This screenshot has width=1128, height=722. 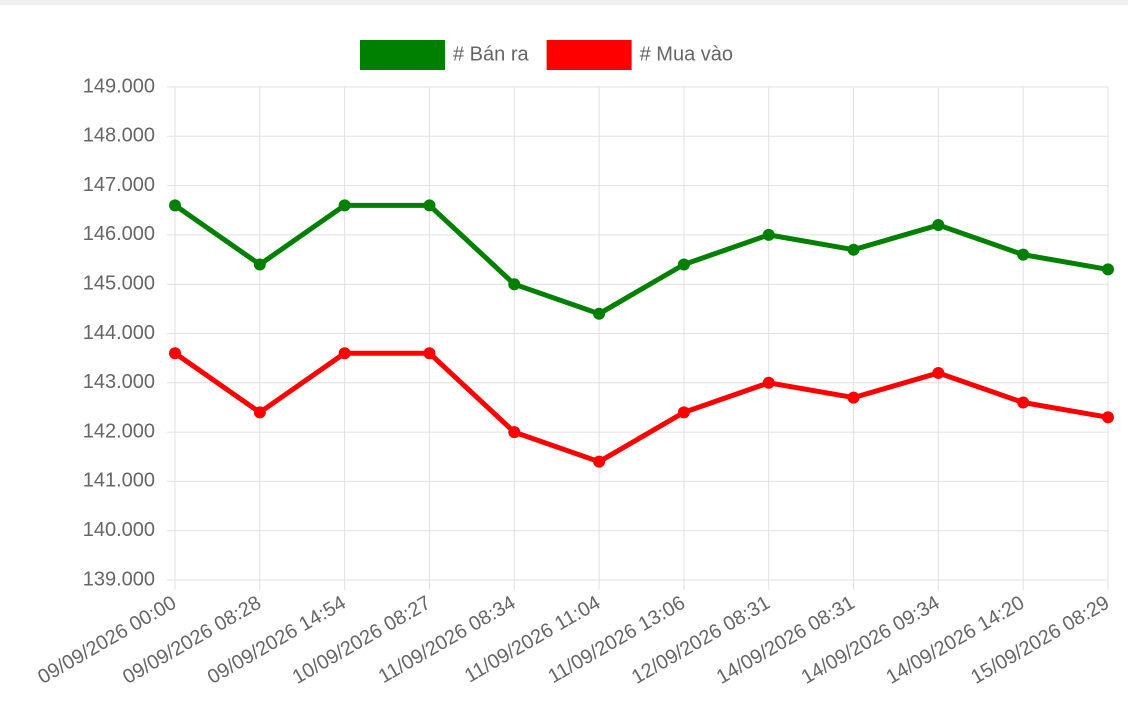 What do you see at coordinates (277, 640) in the screenshot?
I see `x-tick-label: 09/09/2026 14:54` at bounding box center [277, 640].